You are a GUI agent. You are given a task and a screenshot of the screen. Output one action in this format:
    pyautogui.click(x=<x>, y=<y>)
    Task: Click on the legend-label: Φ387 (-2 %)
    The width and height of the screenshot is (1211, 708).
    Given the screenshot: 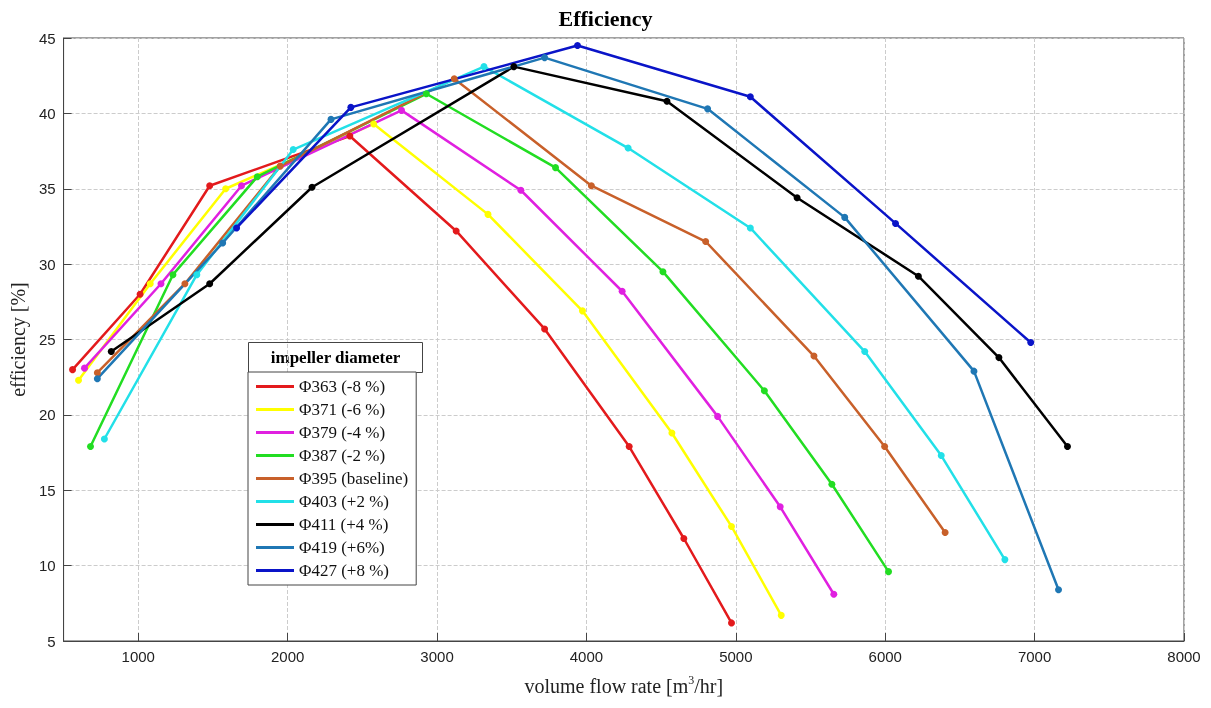 What is the action you would take?
    pyautogui.click(x=342, y=455)
    